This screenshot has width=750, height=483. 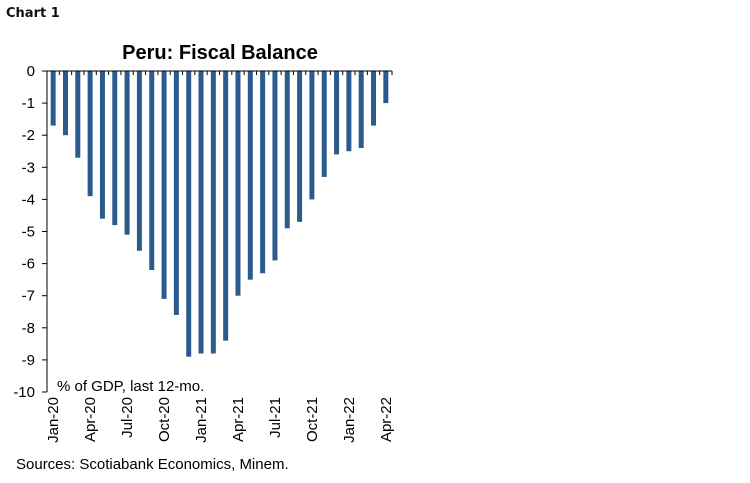 I want to click on x-tick-label: Jul-20, so click(x=127, y=417).